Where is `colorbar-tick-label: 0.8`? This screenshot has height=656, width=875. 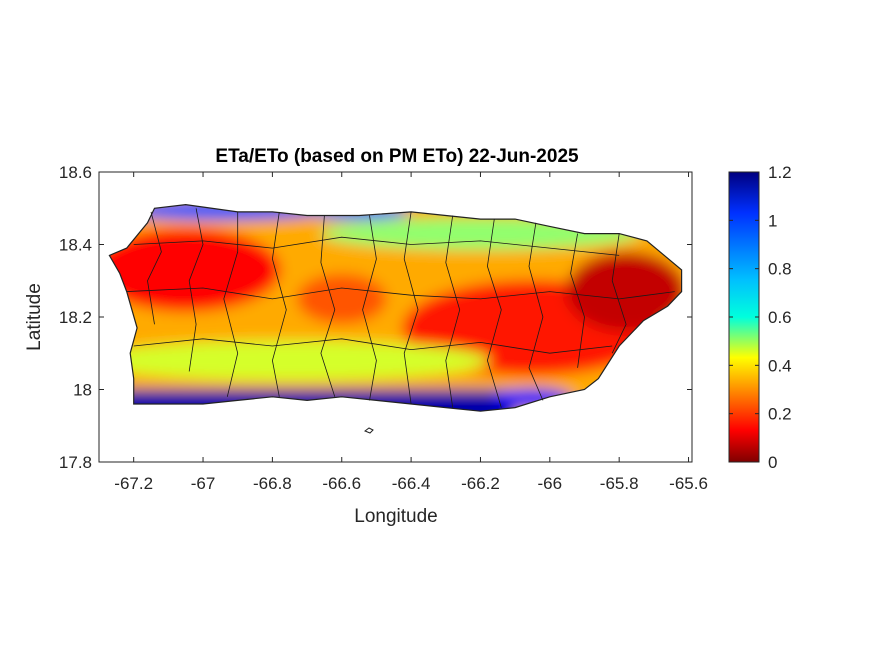 colorbar-tick-label: 0.8 is located at coordinates (780, 269).